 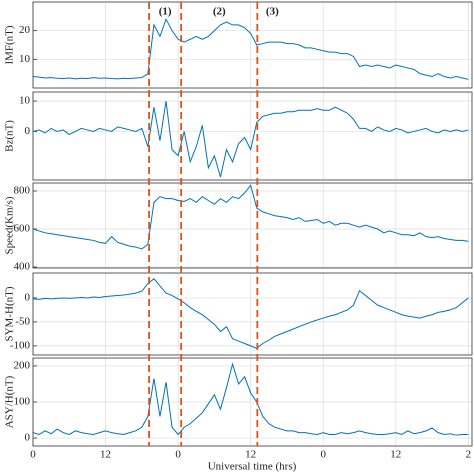 What do you see at coordinates (165, 12) in the screenshot?
I see `phase-label: (1)` at bounding box center [165, 12].